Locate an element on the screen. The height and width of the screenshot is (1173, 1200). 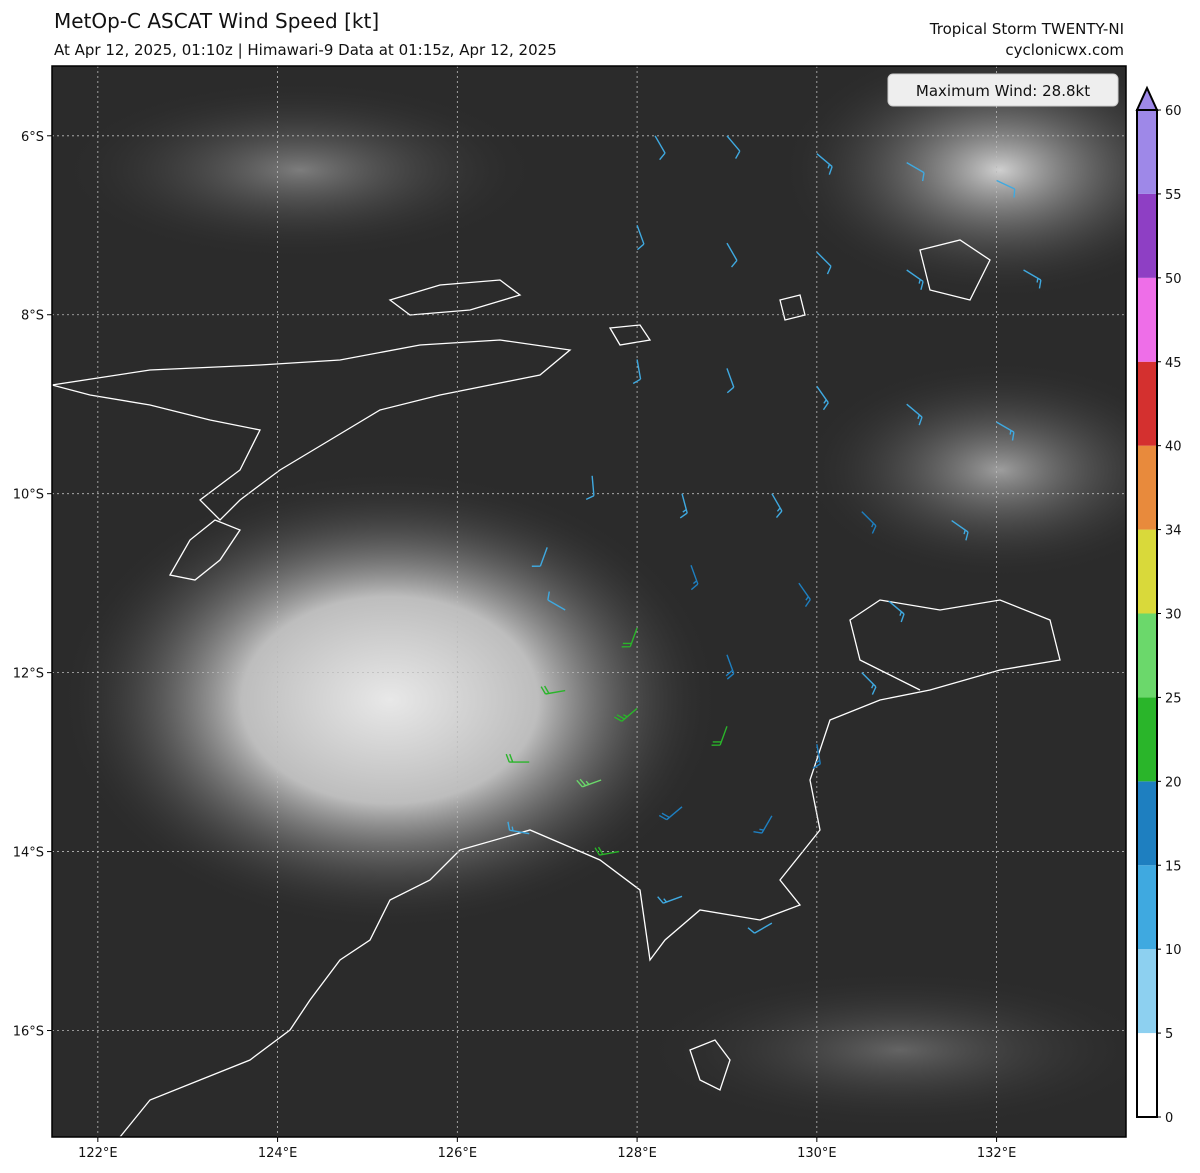
y-tick-label: 16°S is located at coordinates (28, 1032).